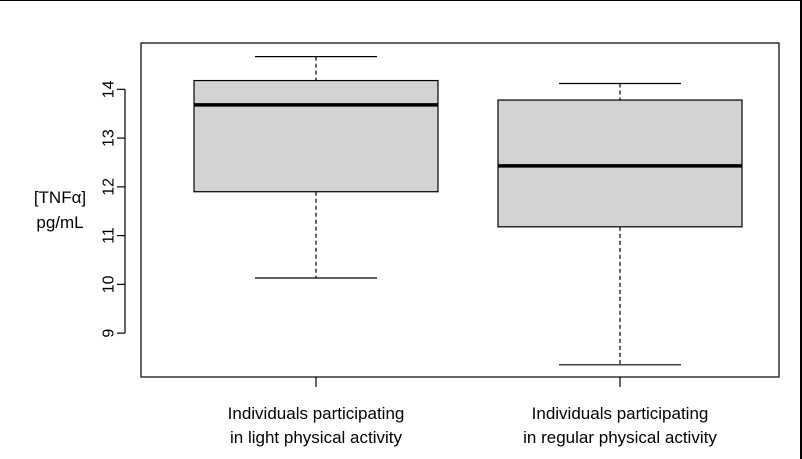  Describe the element at coordinates (109, 333) in the screenshot. I see `y-tick-label: 9` at that location.